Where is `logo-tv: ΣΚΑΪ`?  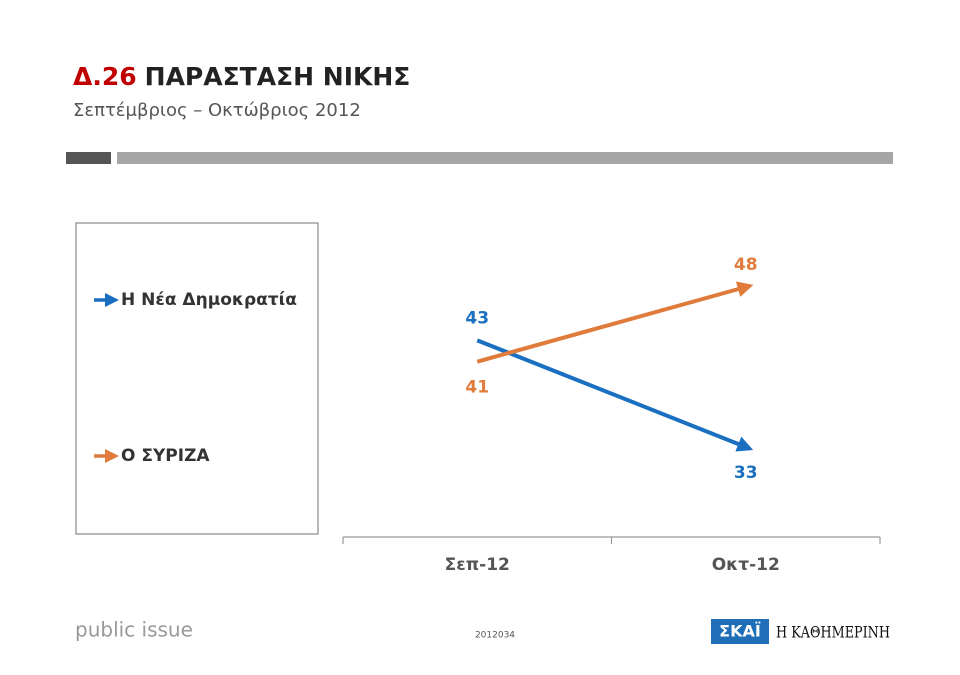
logo-tv: ΣΚΑΪ is located at coordinates (740, 631).